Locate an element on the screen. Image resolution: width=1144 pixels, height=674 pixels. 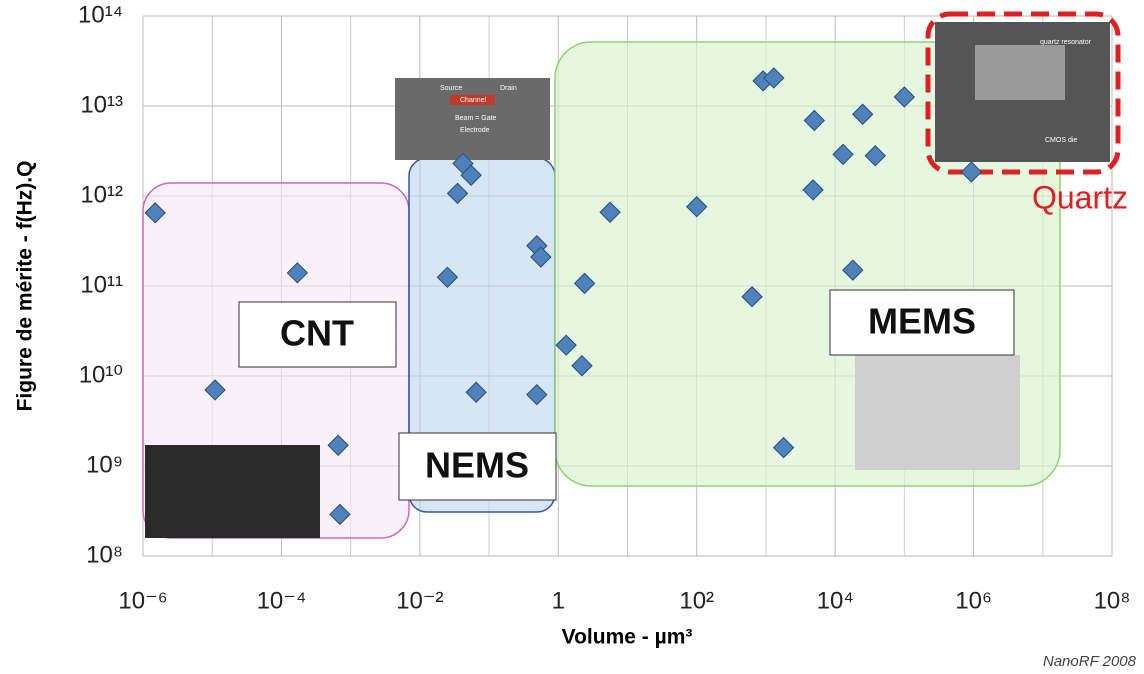
x-tick-label: 10⁻² is located at coordinates (419, 600).